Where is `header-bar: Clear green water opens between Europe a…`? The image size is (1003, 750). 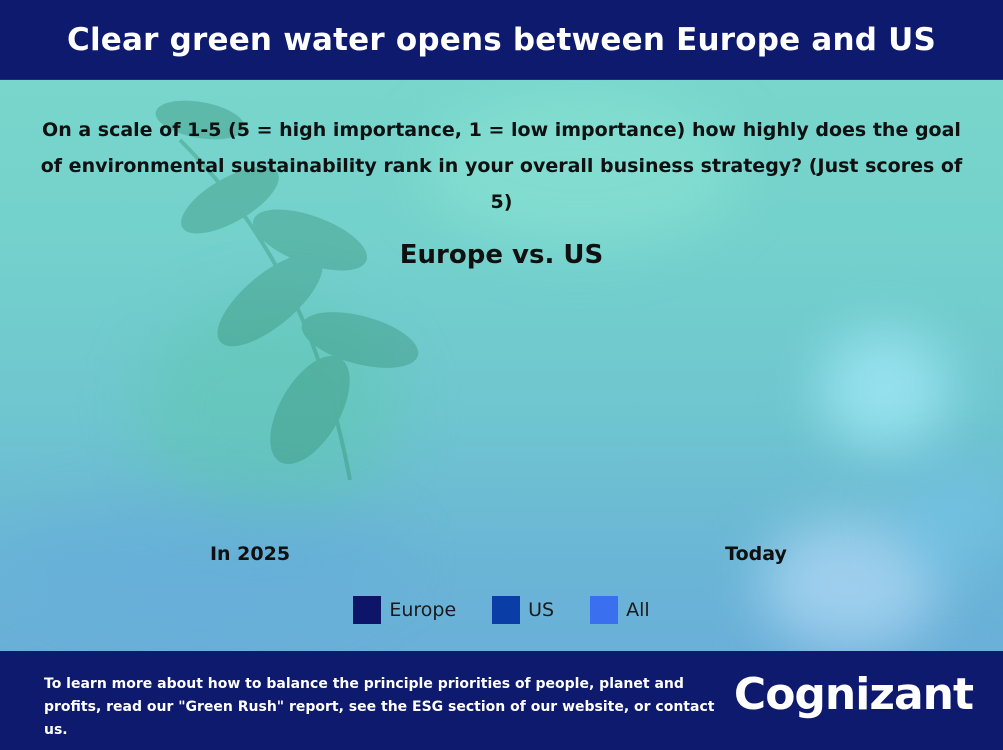
header-bar: Clear green water opens between Europe a… is located at coordinates (501, 40).